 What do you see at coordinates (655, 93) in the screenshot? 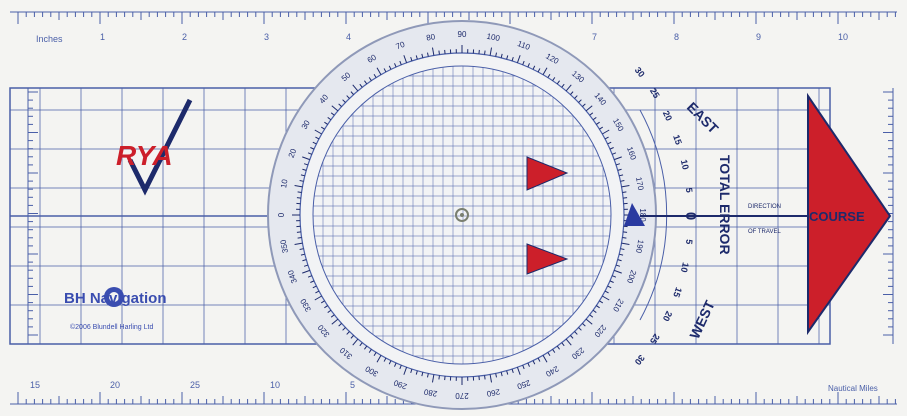
I see `error-tick-label: 25` at bounding box center [655, 93].